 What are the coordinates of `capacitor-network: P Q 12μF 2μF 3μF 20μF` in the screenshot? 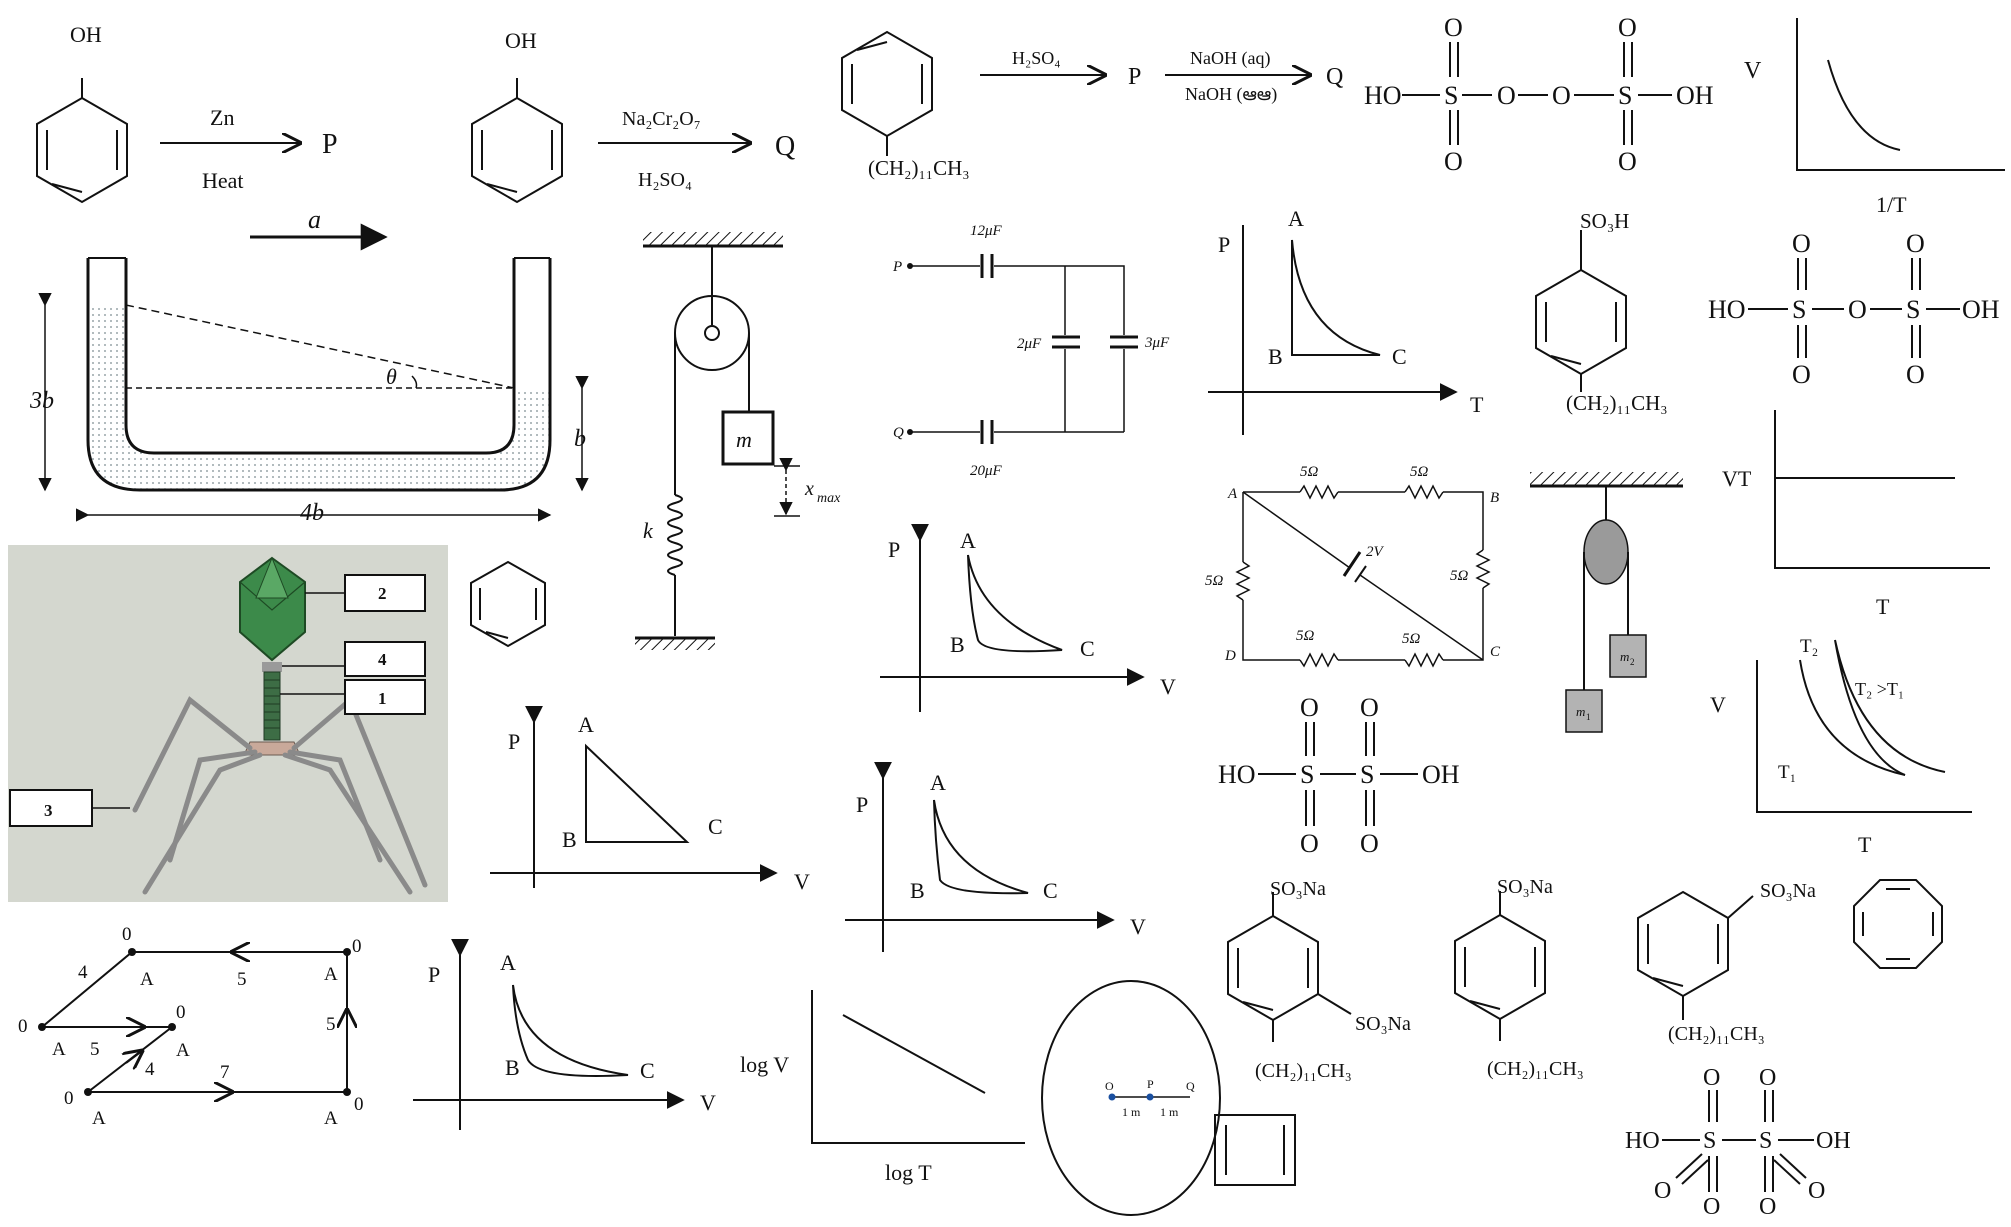 It's located at (1031, 351).